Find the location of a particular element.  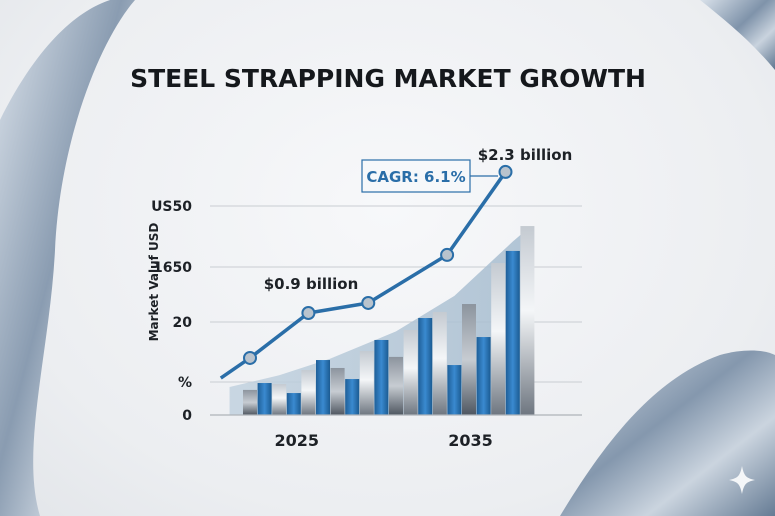

y-axis-label: Market Valuf USD is located at coordinates (154, 282).